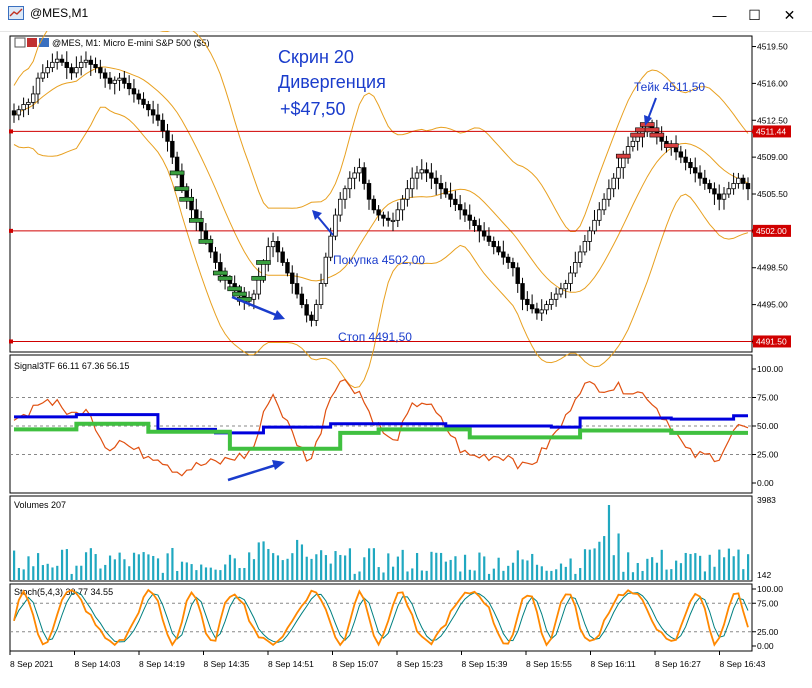 The width and height of the screenshot is (812, 688). What do you see at coordinates (772, 83) in the screenshot?
I see `price-tick-label: 4516.00` at bounding box center [772, 83].